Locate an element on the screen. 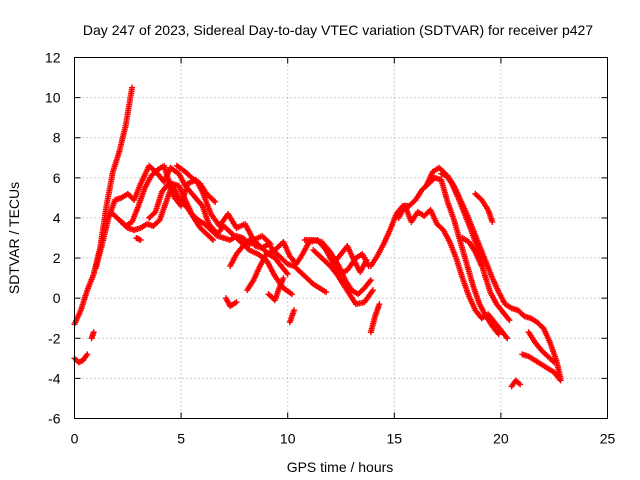  series-s18 is located at coordinates (375, 318).